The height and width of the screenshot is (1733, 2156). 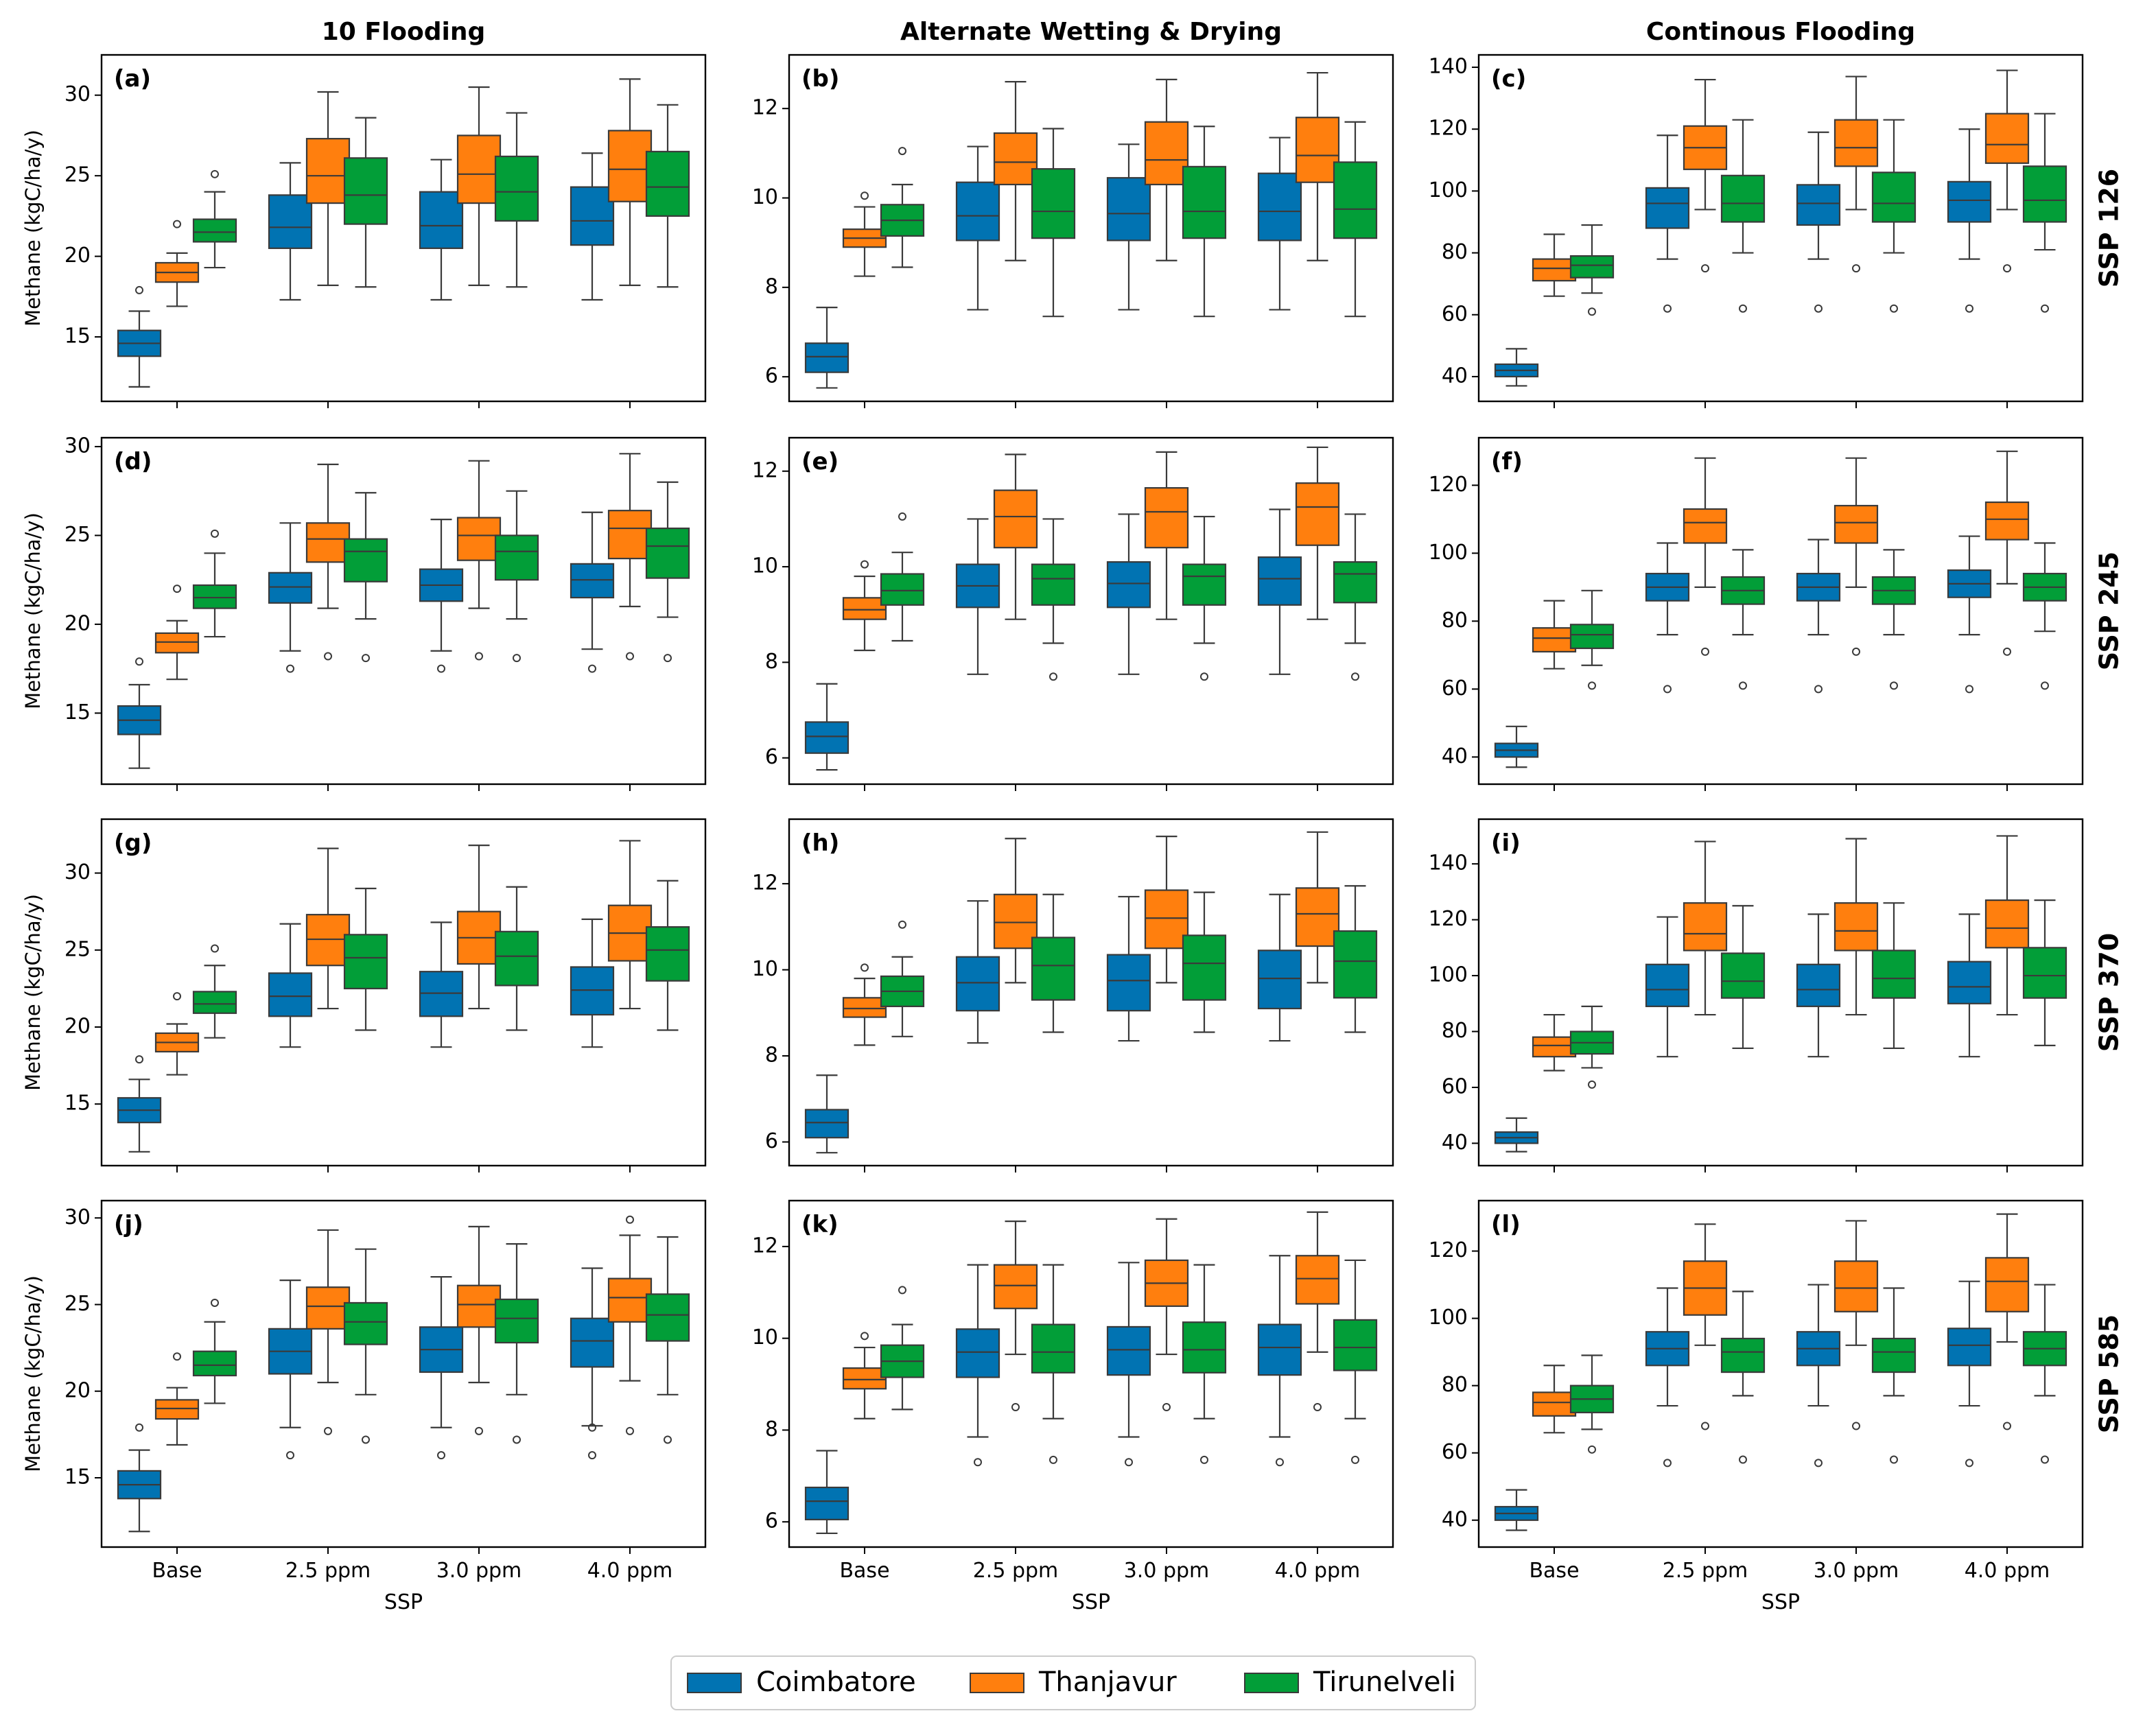 I want to click on y-tick-label: 30, so click(x=78, y=872).